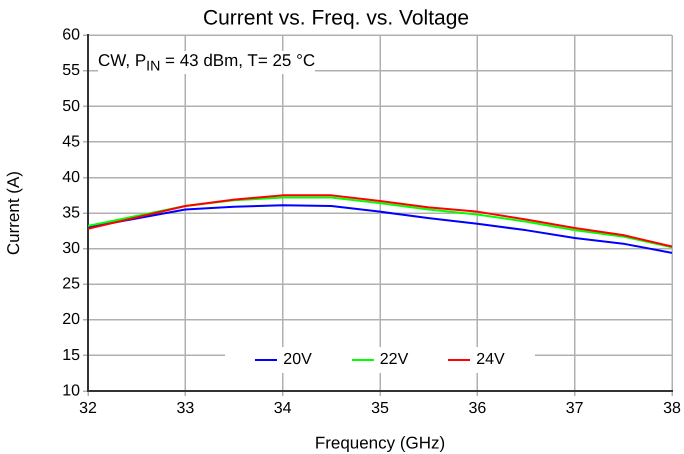 Image resolution: width=684 pixels, height=454 pixels. Describe the element at coordinates (88, 409) in the screenshot. I see `x-tick-label: 32` at that location.